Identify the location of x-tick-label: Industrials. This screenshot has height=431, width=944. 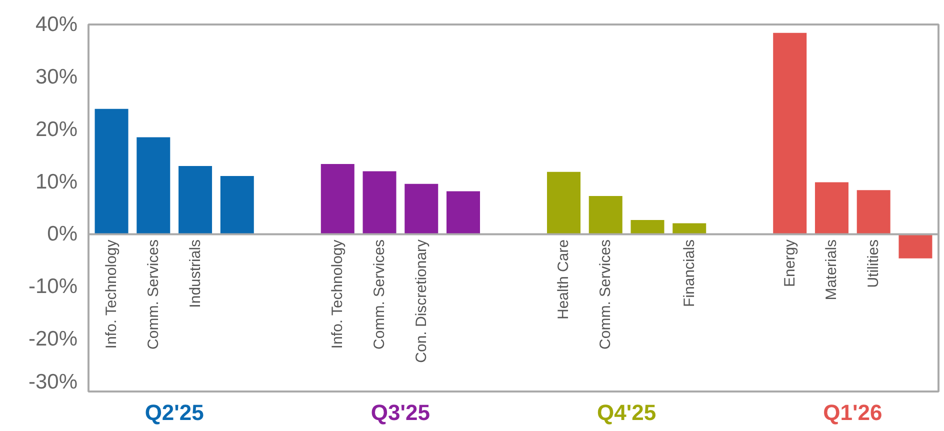
(195, 273).